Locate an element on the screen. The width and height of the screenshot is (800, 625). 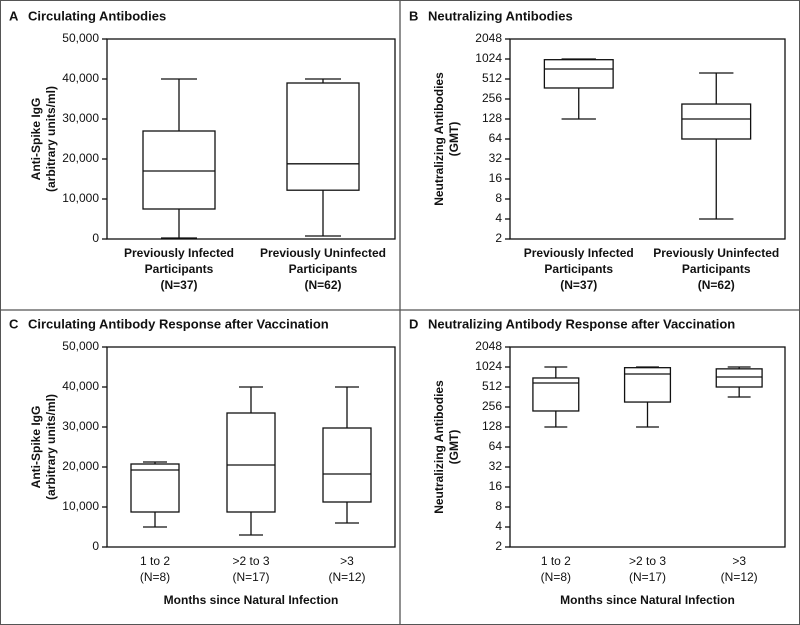
panel-title: Neutralizing Antibodies is located at coordinates (500, 15).